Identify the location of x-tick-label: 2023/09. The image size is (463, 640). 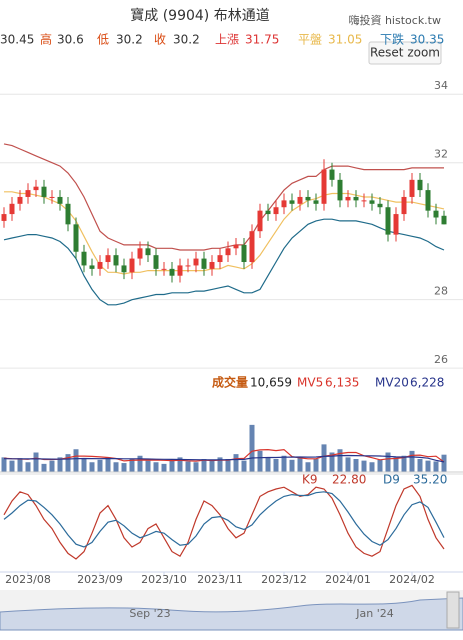
(100, 579).